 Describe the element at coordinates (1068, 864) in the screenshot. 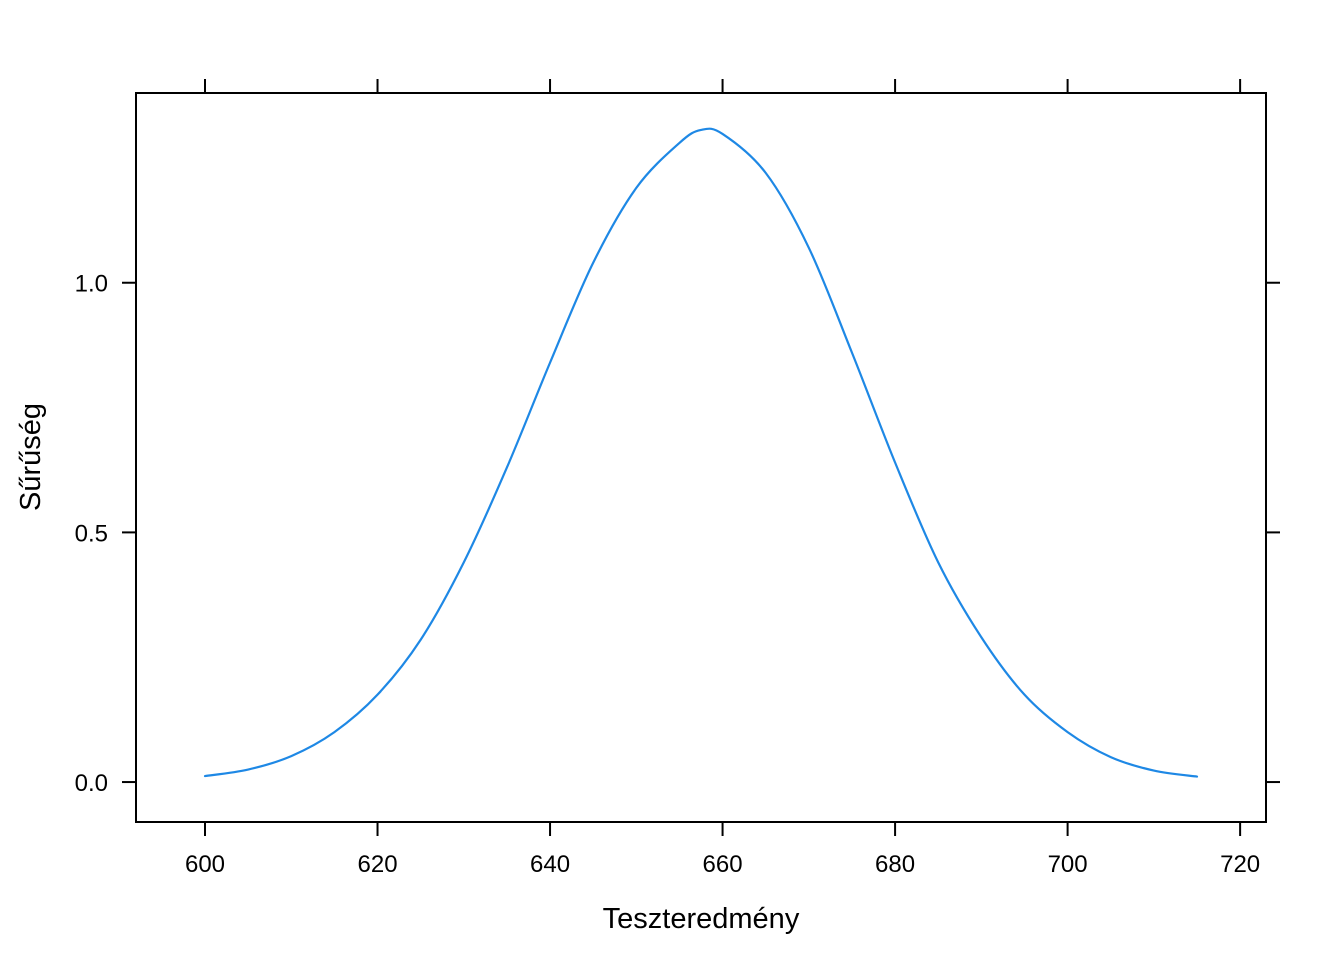

I see `x-tick-label: 700` at that location.